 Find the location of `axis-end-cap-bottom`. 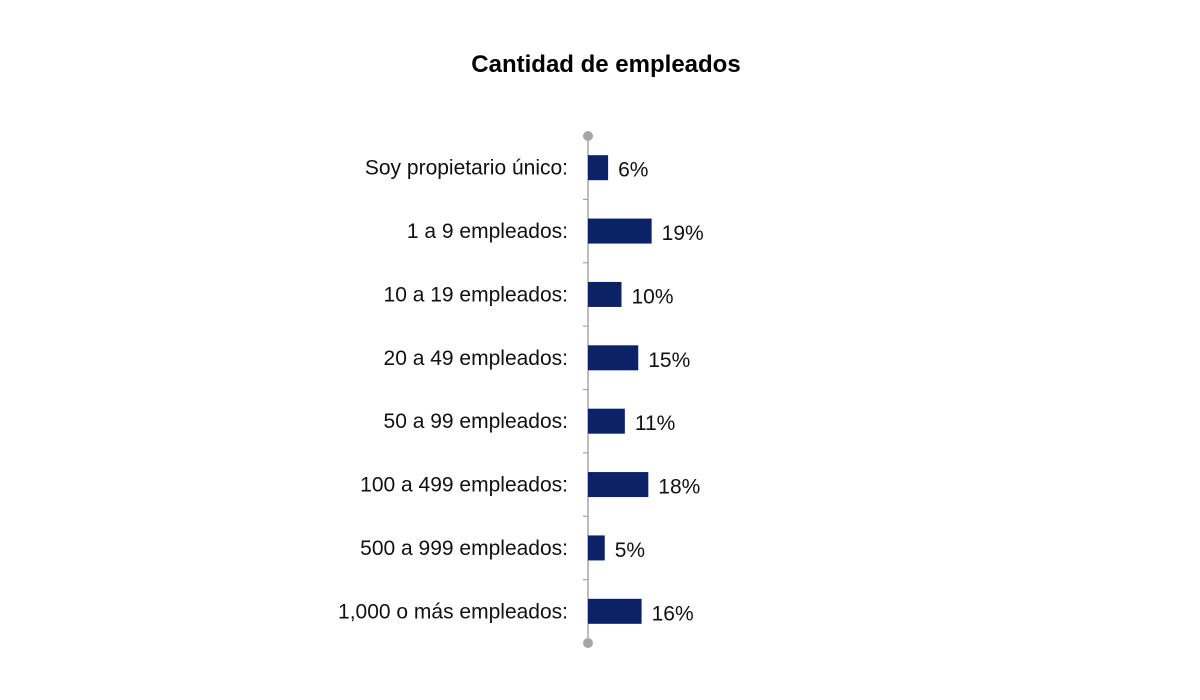

axis-end-cap-bottom is located at coordinates (588, 643).